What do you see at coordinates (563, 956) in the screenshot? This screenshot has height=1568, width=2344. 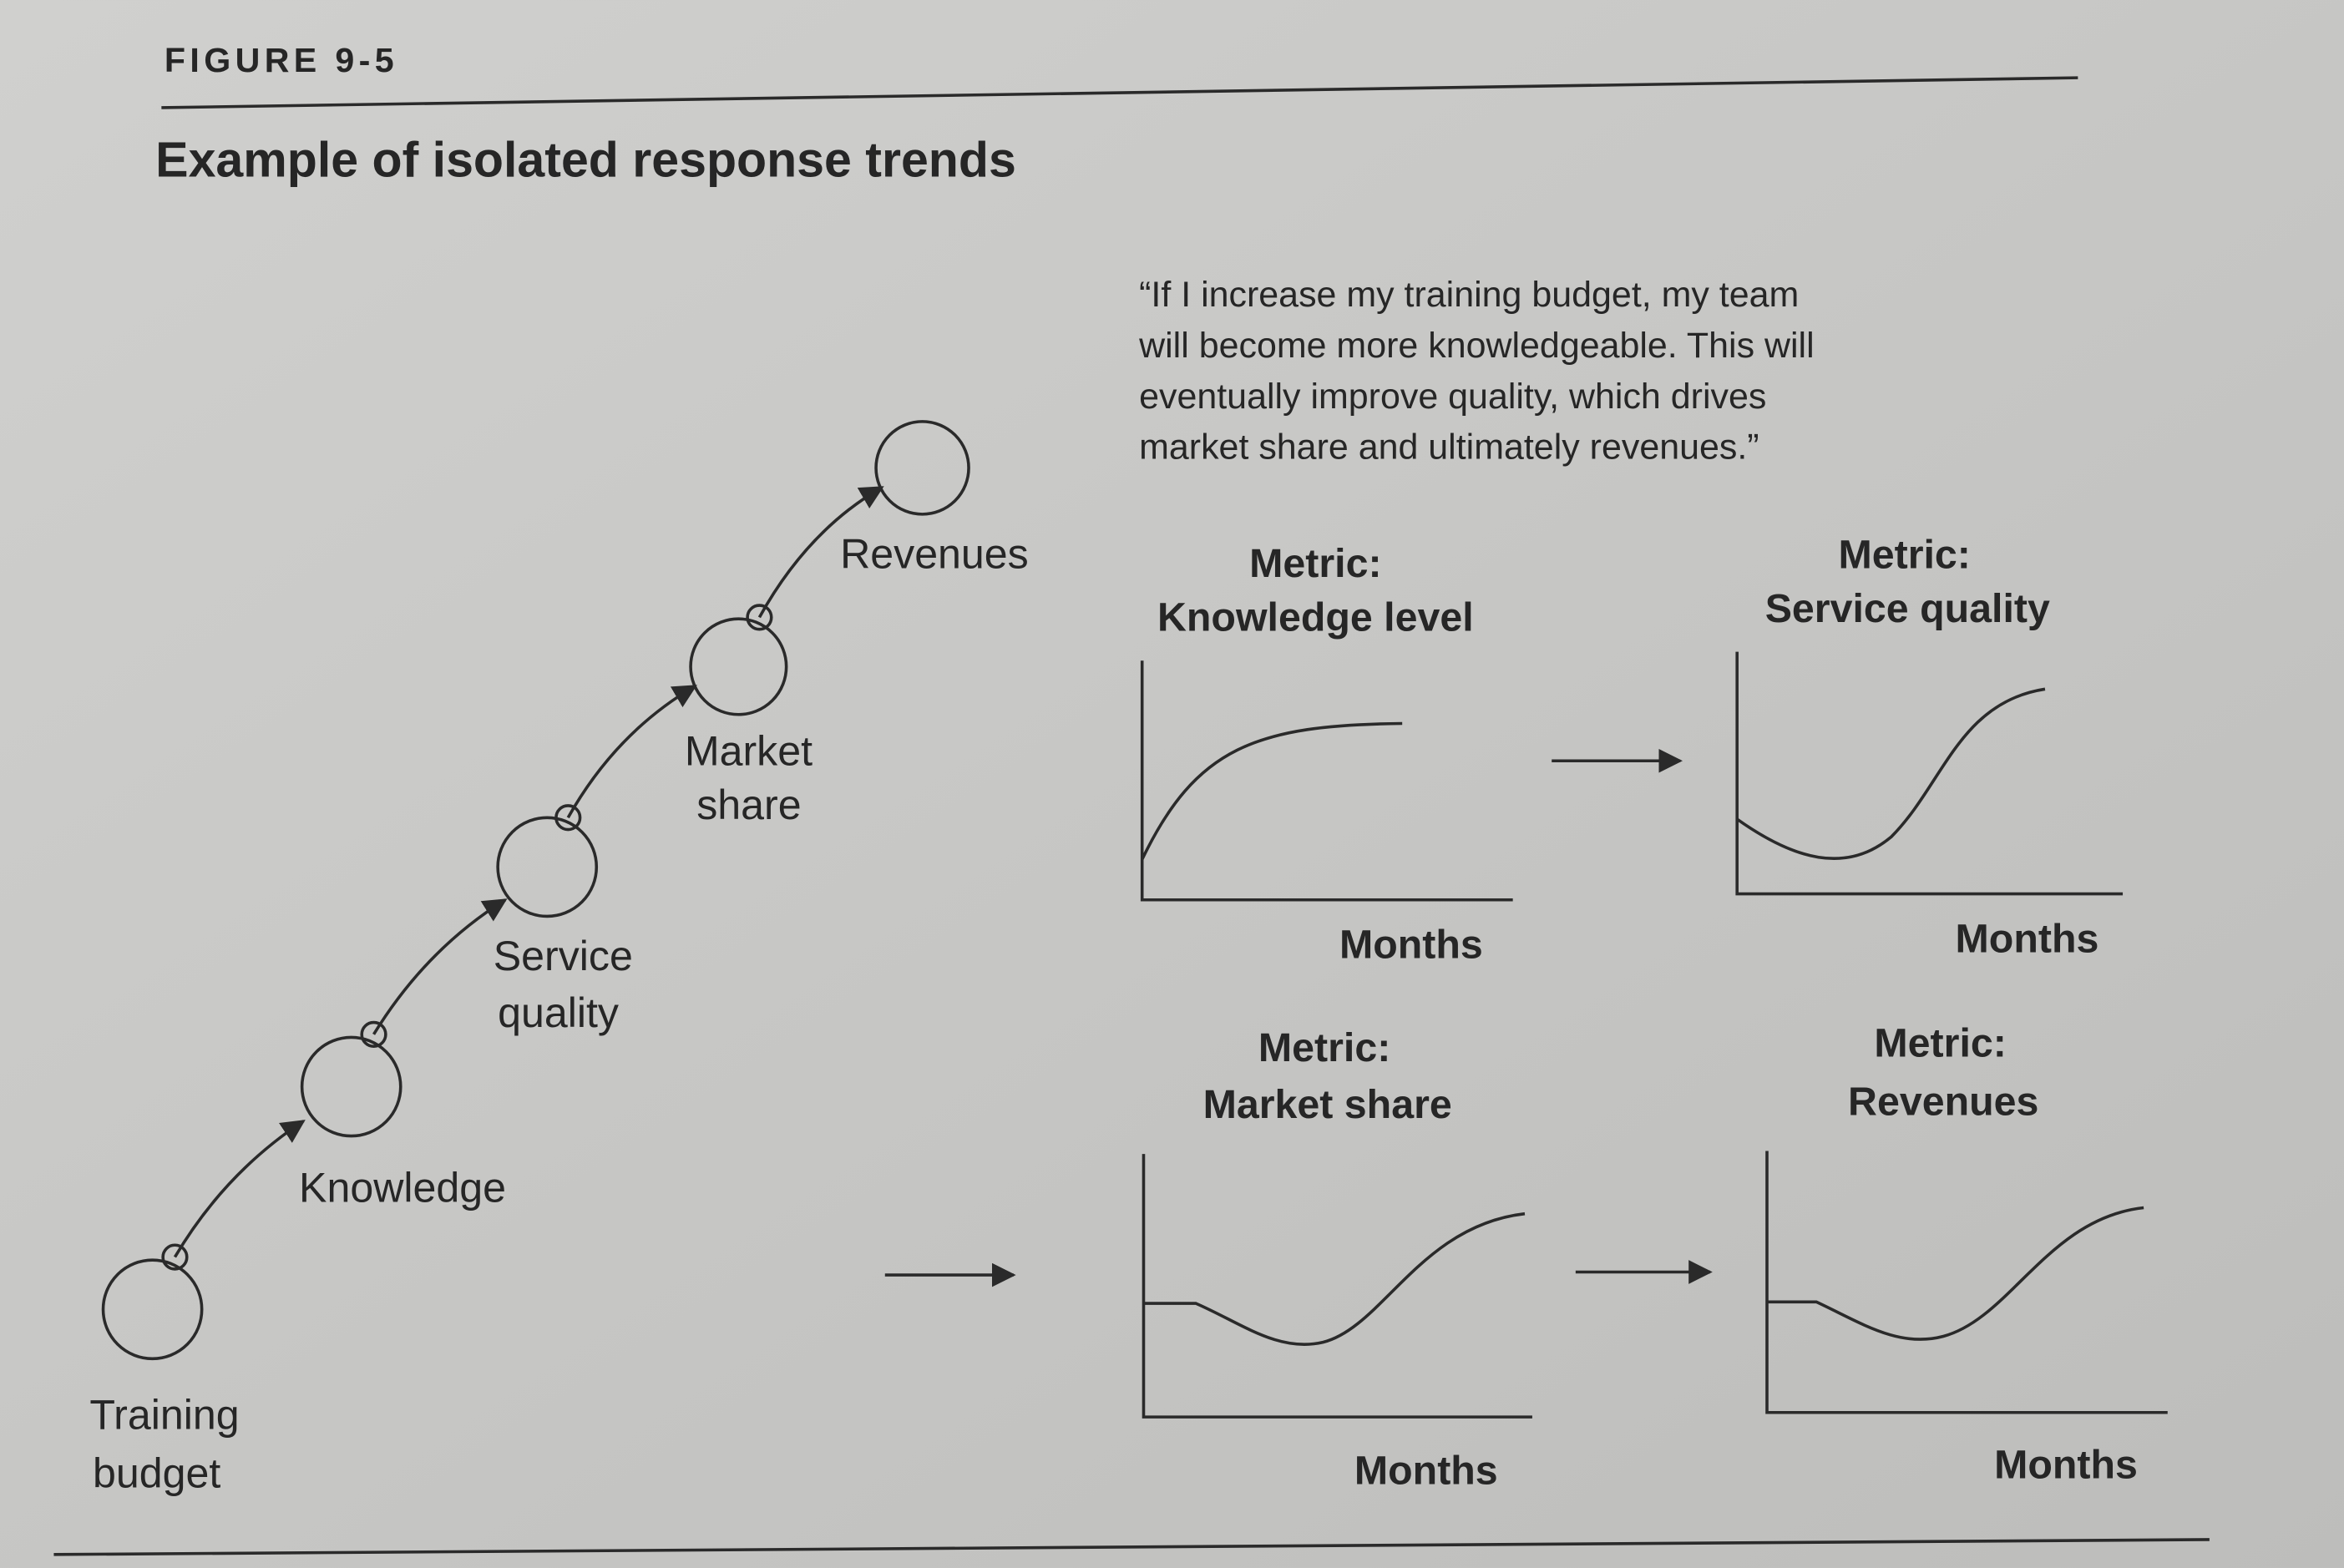 I see `node-label: Service` at bounding box center [563, 956].